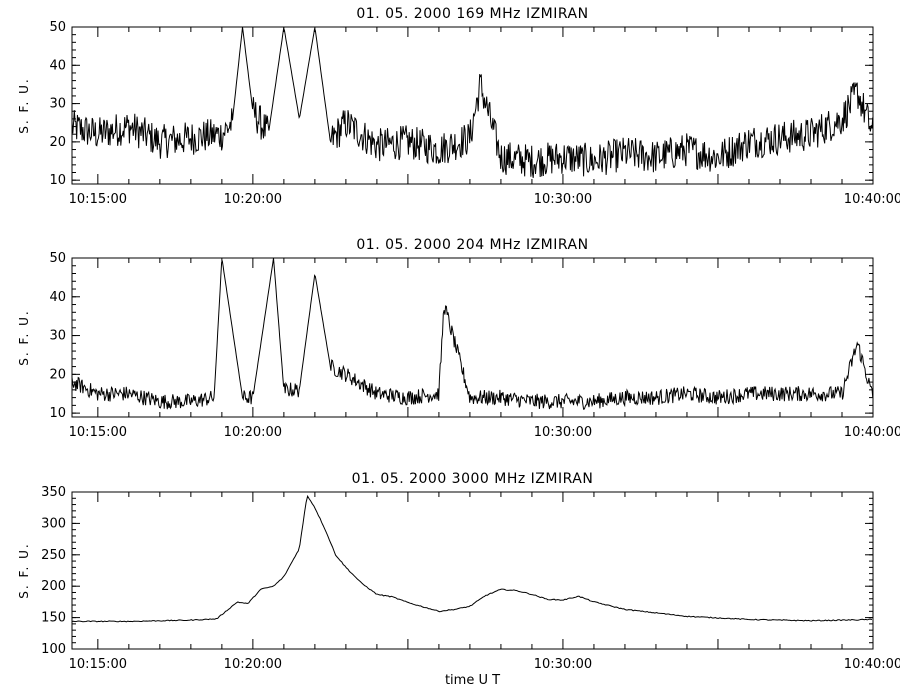  What do you see at coordinates (53, 618) in the screenshot?
I see `y-tick-label: 150` at bounding box center [53, 618].